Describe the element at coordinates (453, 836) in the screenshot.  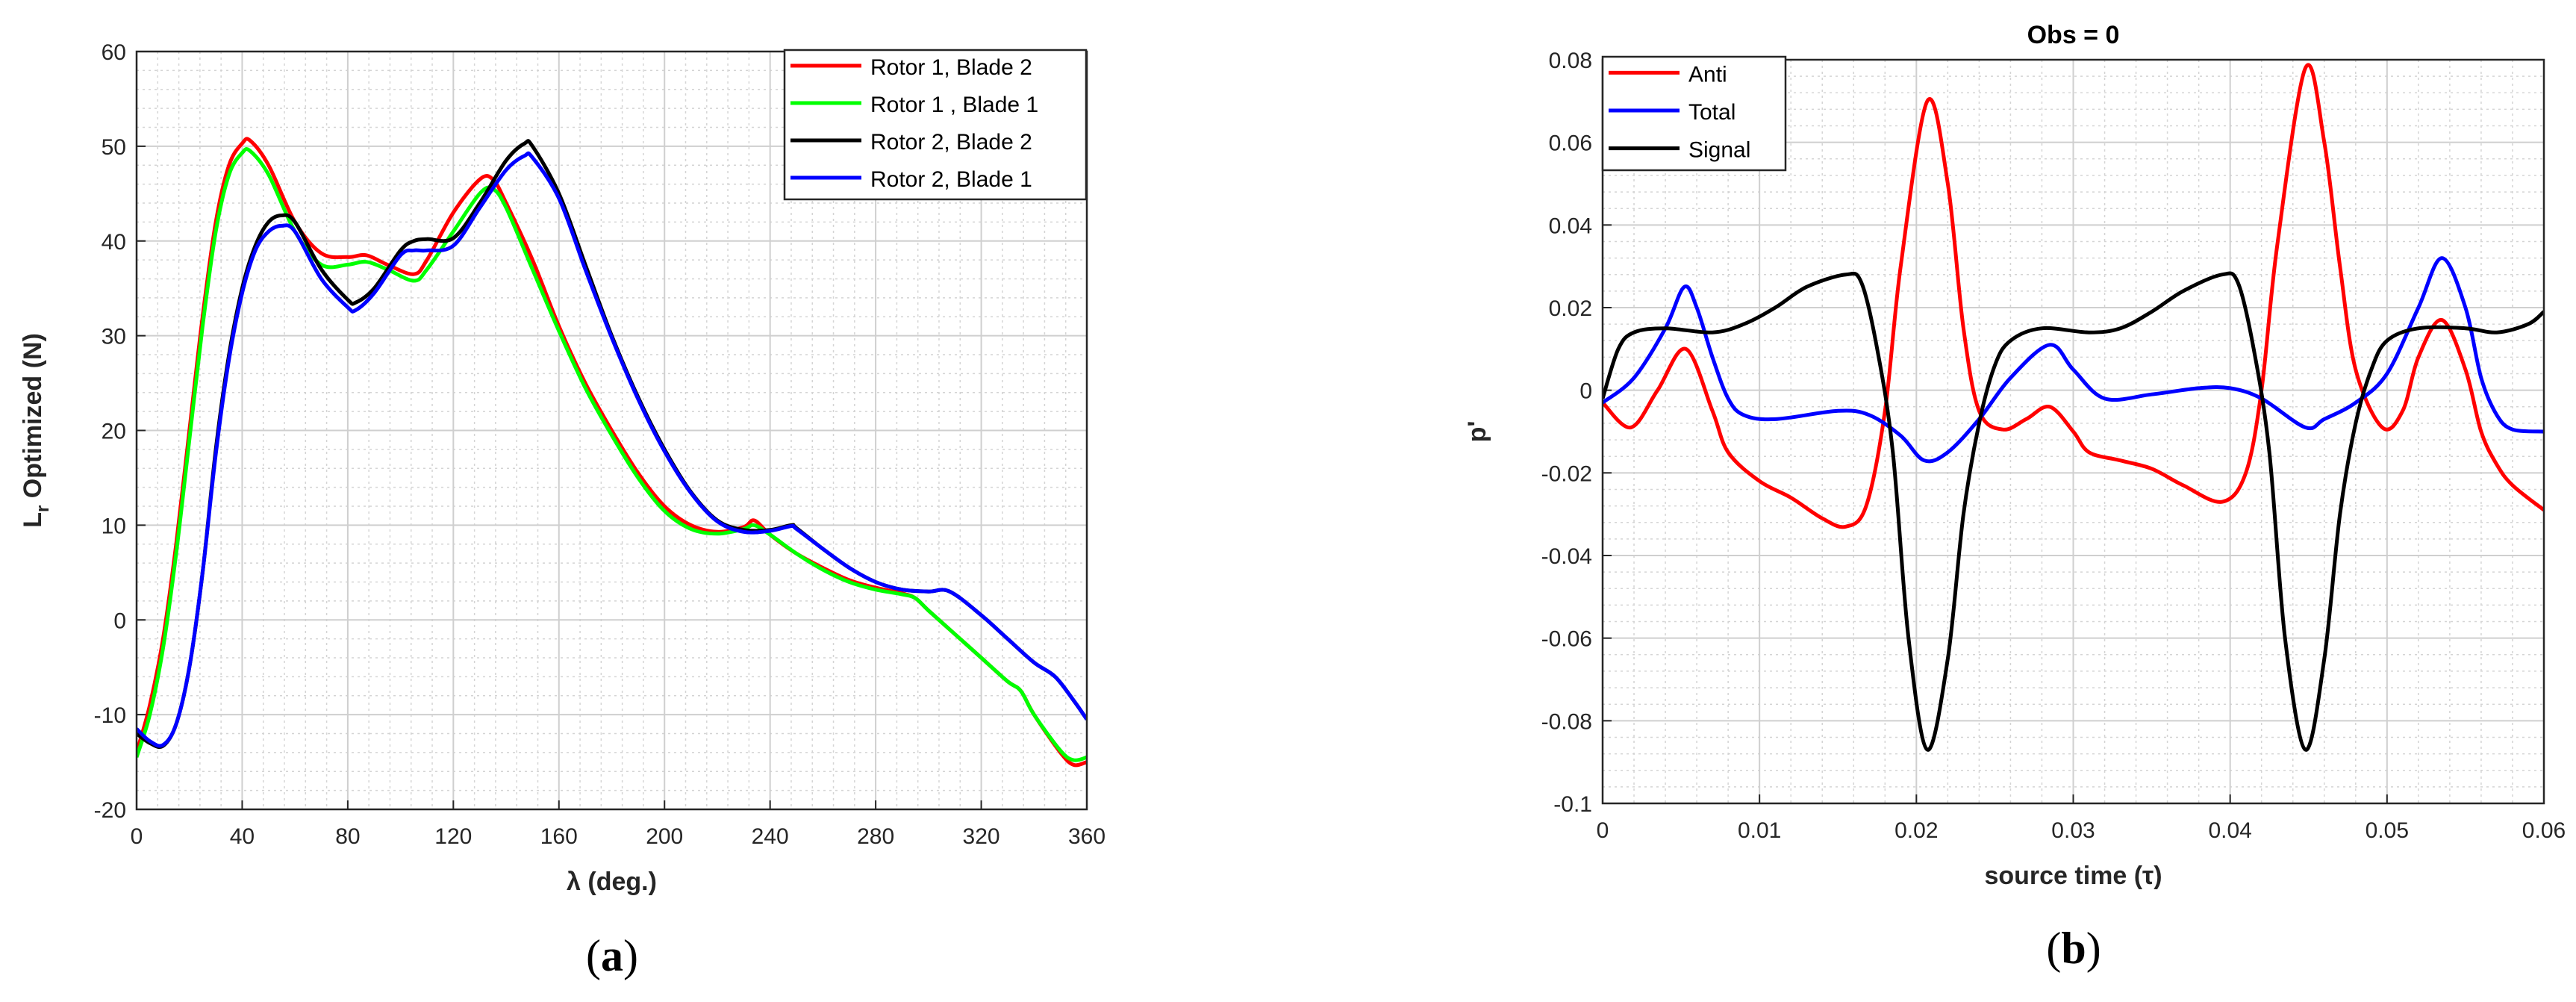
I see `x-tick-label: 120` at that location.